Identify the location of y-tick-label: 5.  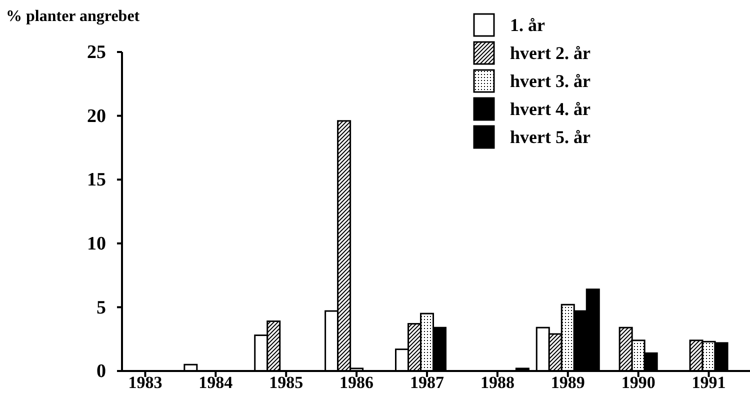
(101, 307).